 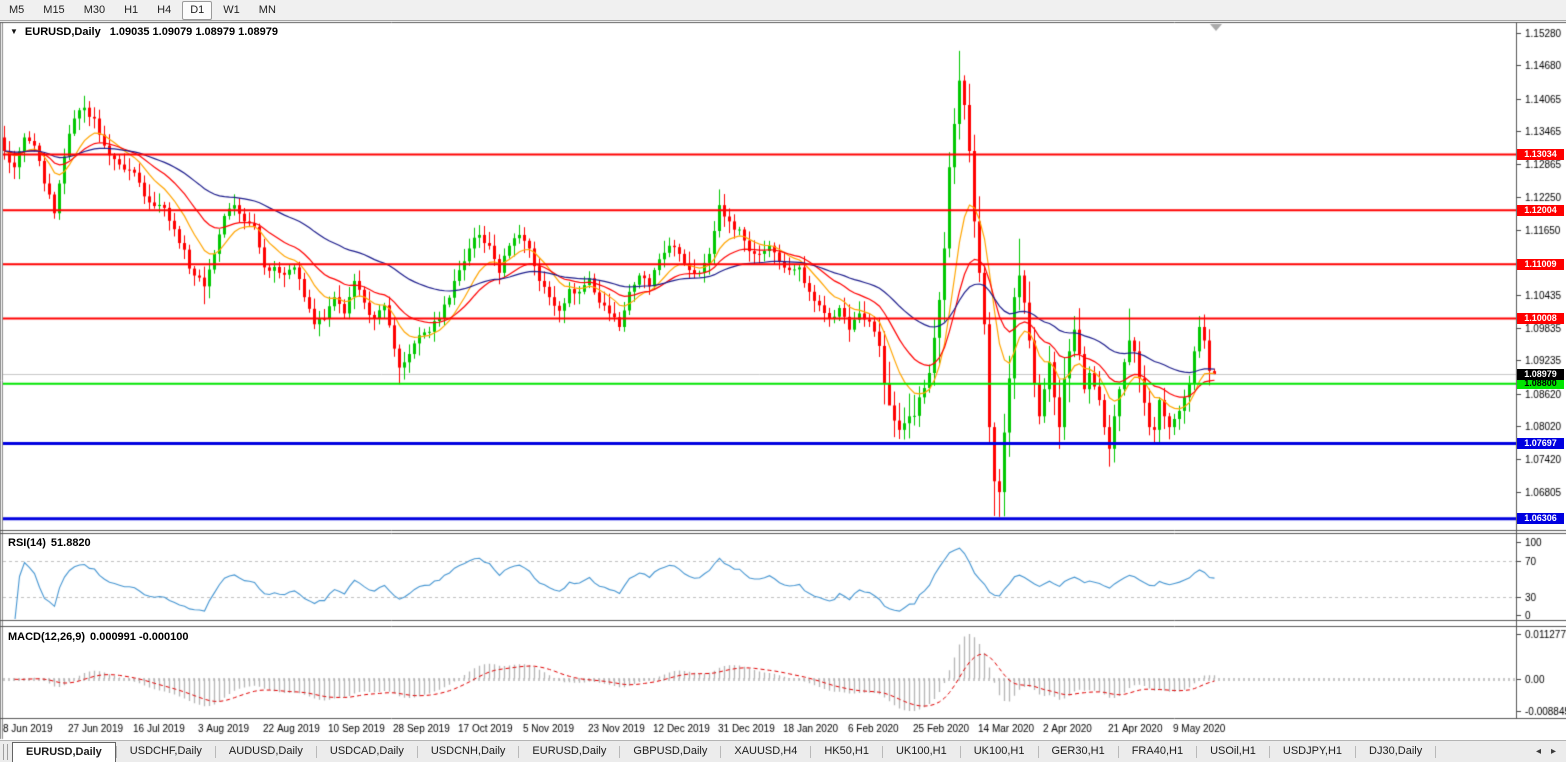 What do you see at coordinates (139, 637) in the screenshot?
I see `macd-values: 0.000991 -0.000100` at bounding box center [139, 637].